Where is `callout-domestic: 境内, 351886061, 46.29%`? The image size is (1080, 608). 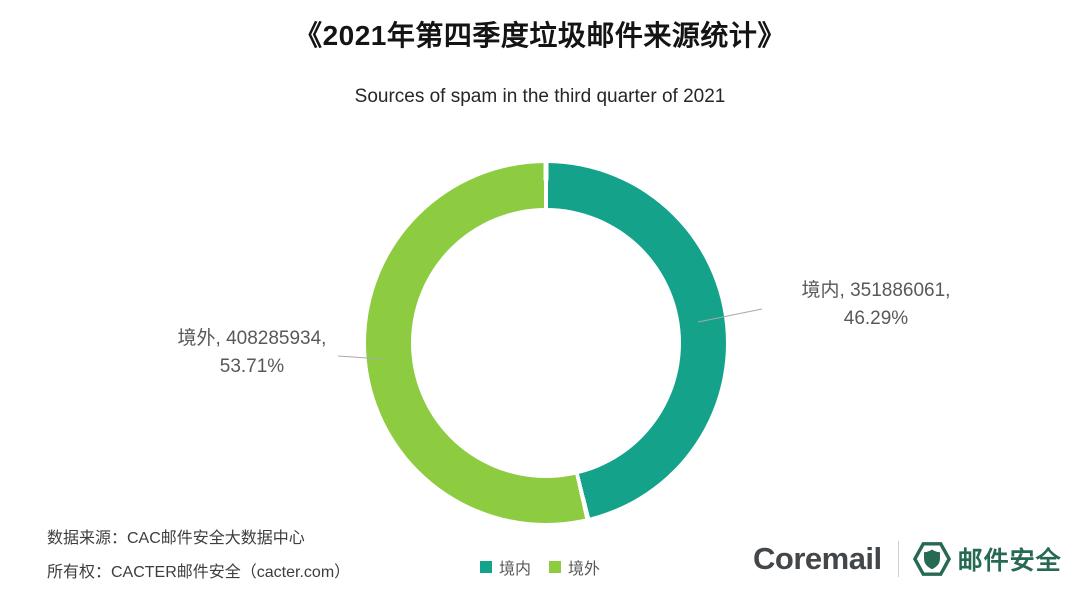 callout-domestic: 境内, 351886061, 46.29% is located at coordinates (876, 305).